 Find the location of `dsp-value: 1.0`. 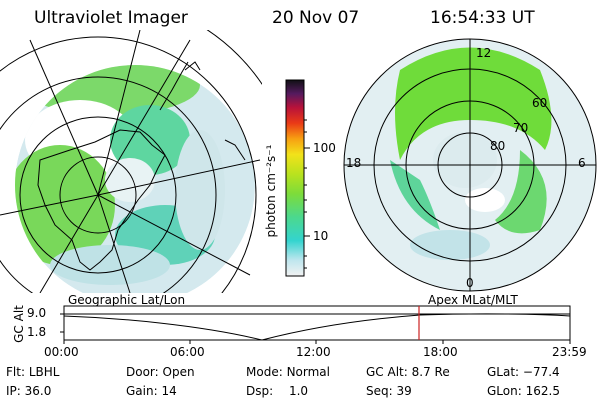

dsp-value: 1.0 is located at coordinates (298, 391).